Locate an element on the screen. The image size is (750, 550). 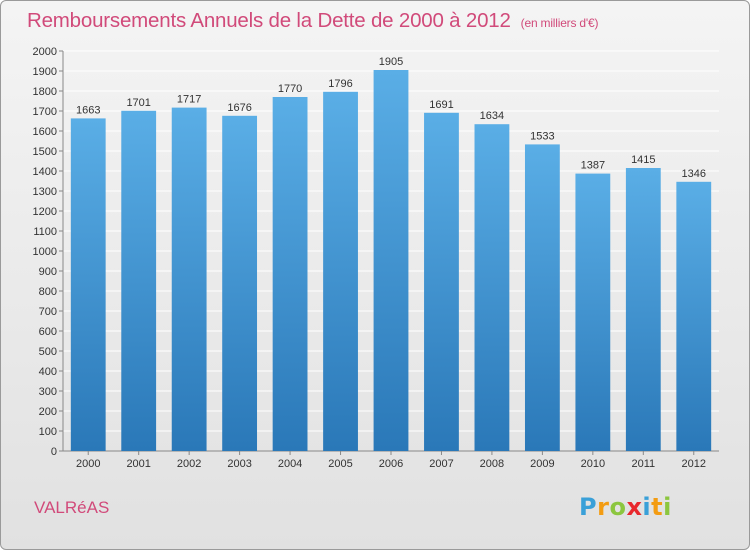
y-tick-label: 0 is located at coordinates (54, 452).